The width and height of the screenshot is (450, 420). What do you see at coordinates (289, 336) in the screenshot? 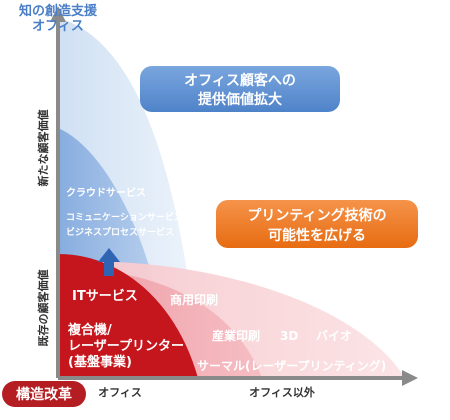
I see `3d-label: 3D` at bounding box center [289, 336].